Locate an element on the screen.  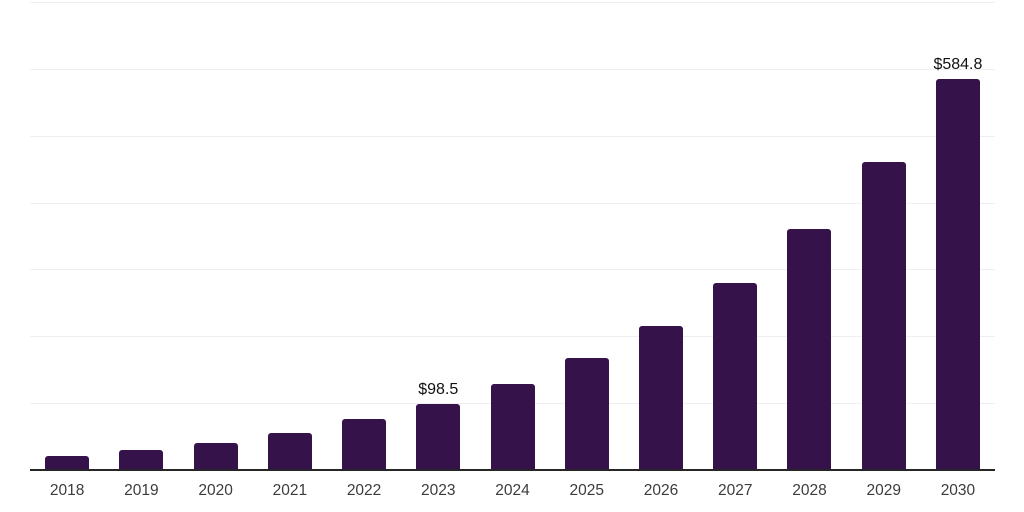
bar-2024 is located at coordinates (512, 426).